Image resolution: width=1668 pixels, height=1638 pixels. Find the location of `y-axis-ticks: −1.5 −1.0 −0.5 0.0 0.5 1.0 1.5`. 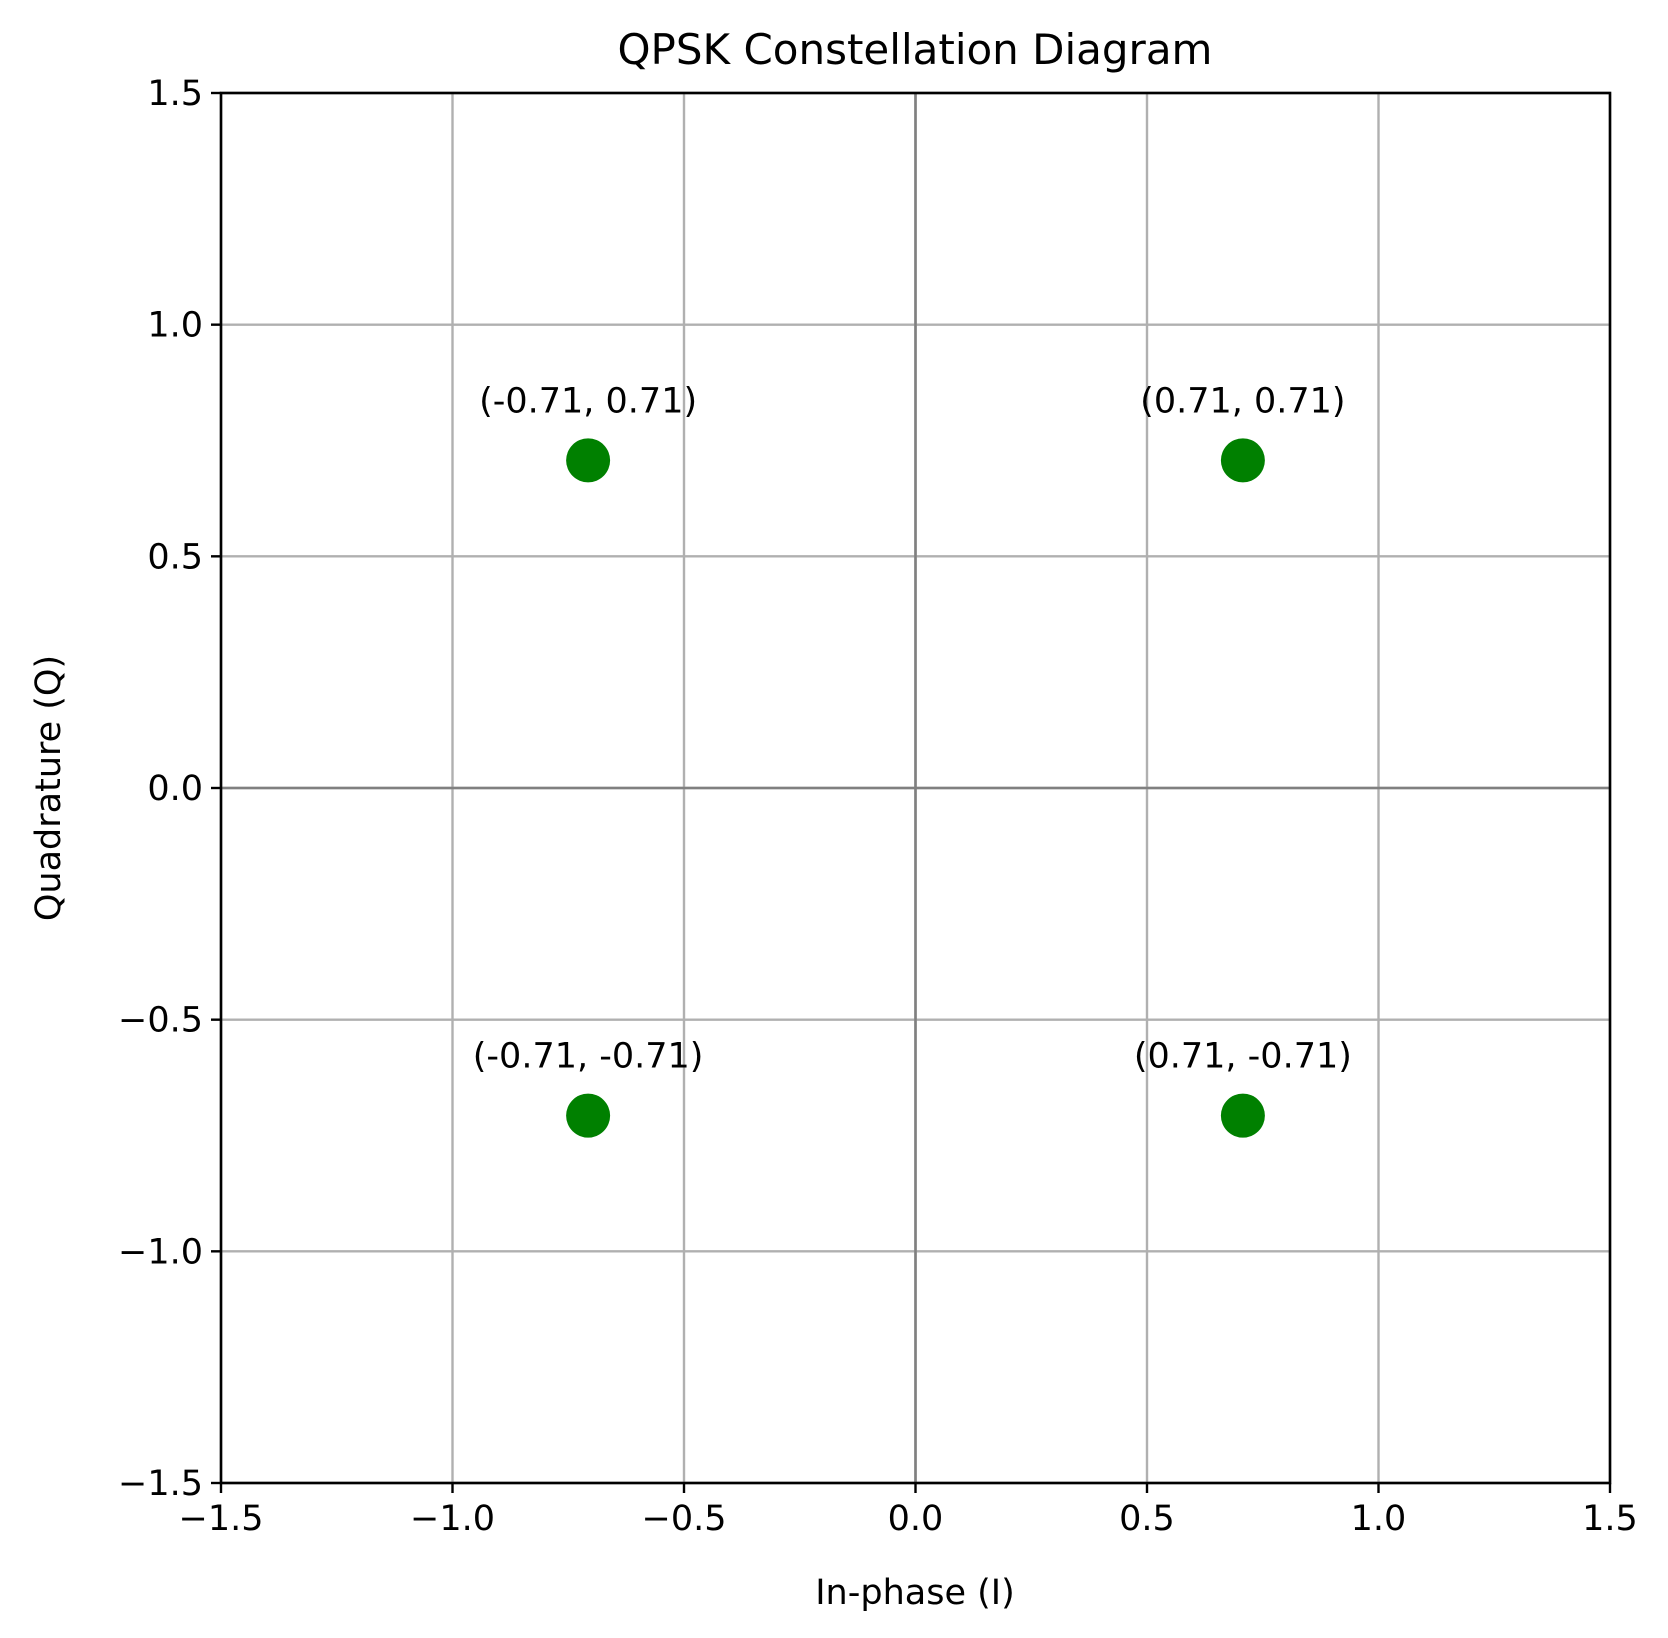

y-axis-ticks: −1.5 −1.0 −0.5 0.0 0.5 1.0 1.5 is located at coordinates (169, 789).